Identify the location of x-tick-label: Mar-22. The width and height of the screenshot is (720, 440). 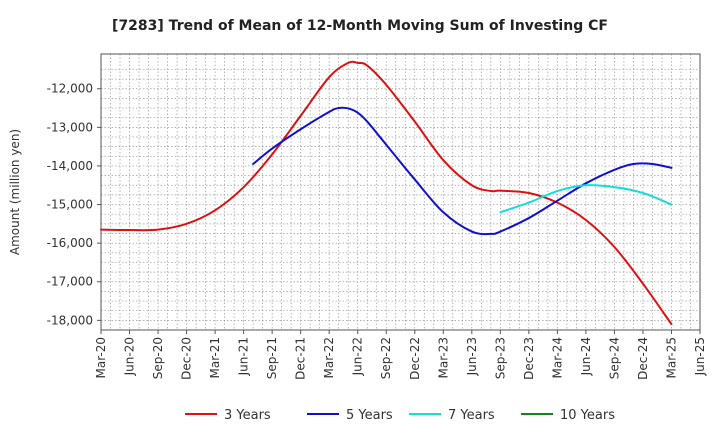
(329, 357).